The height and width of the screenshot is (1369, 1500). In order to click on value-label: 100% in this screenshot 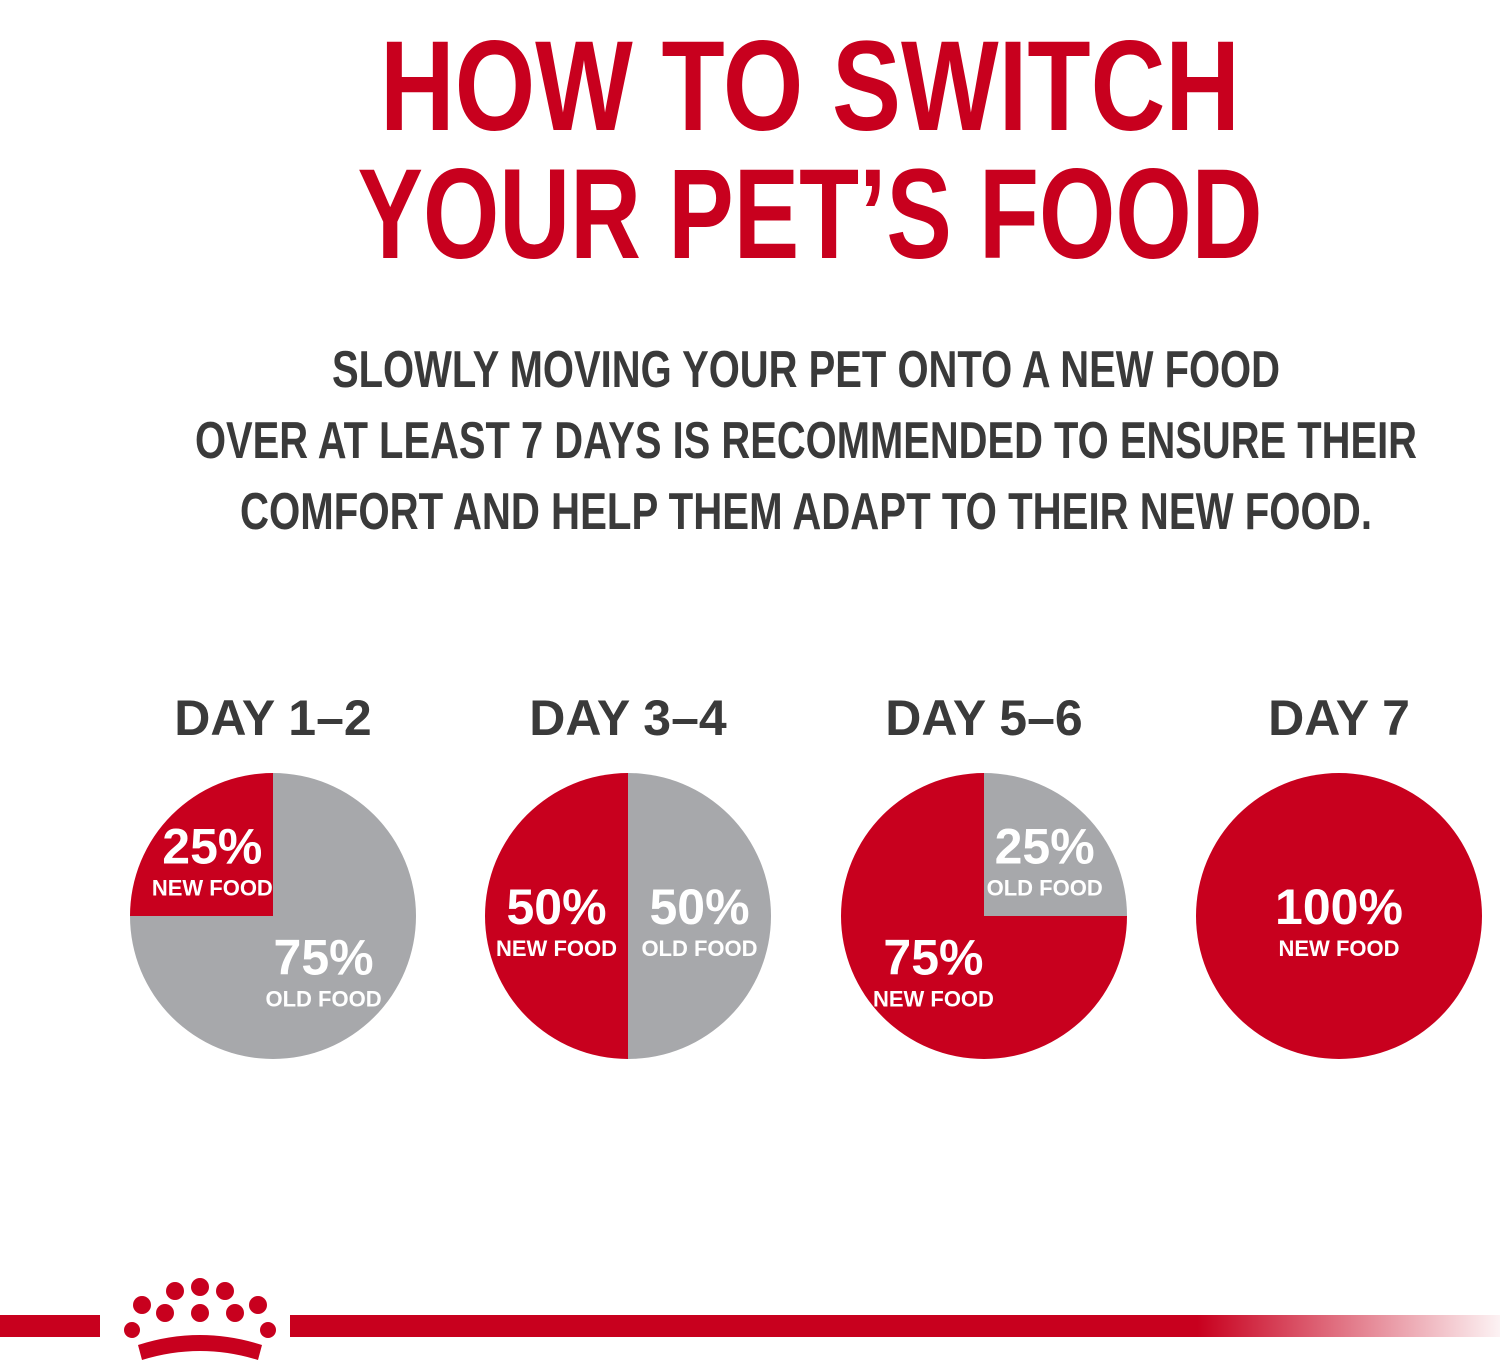, I will do `click(1339, 907)`.